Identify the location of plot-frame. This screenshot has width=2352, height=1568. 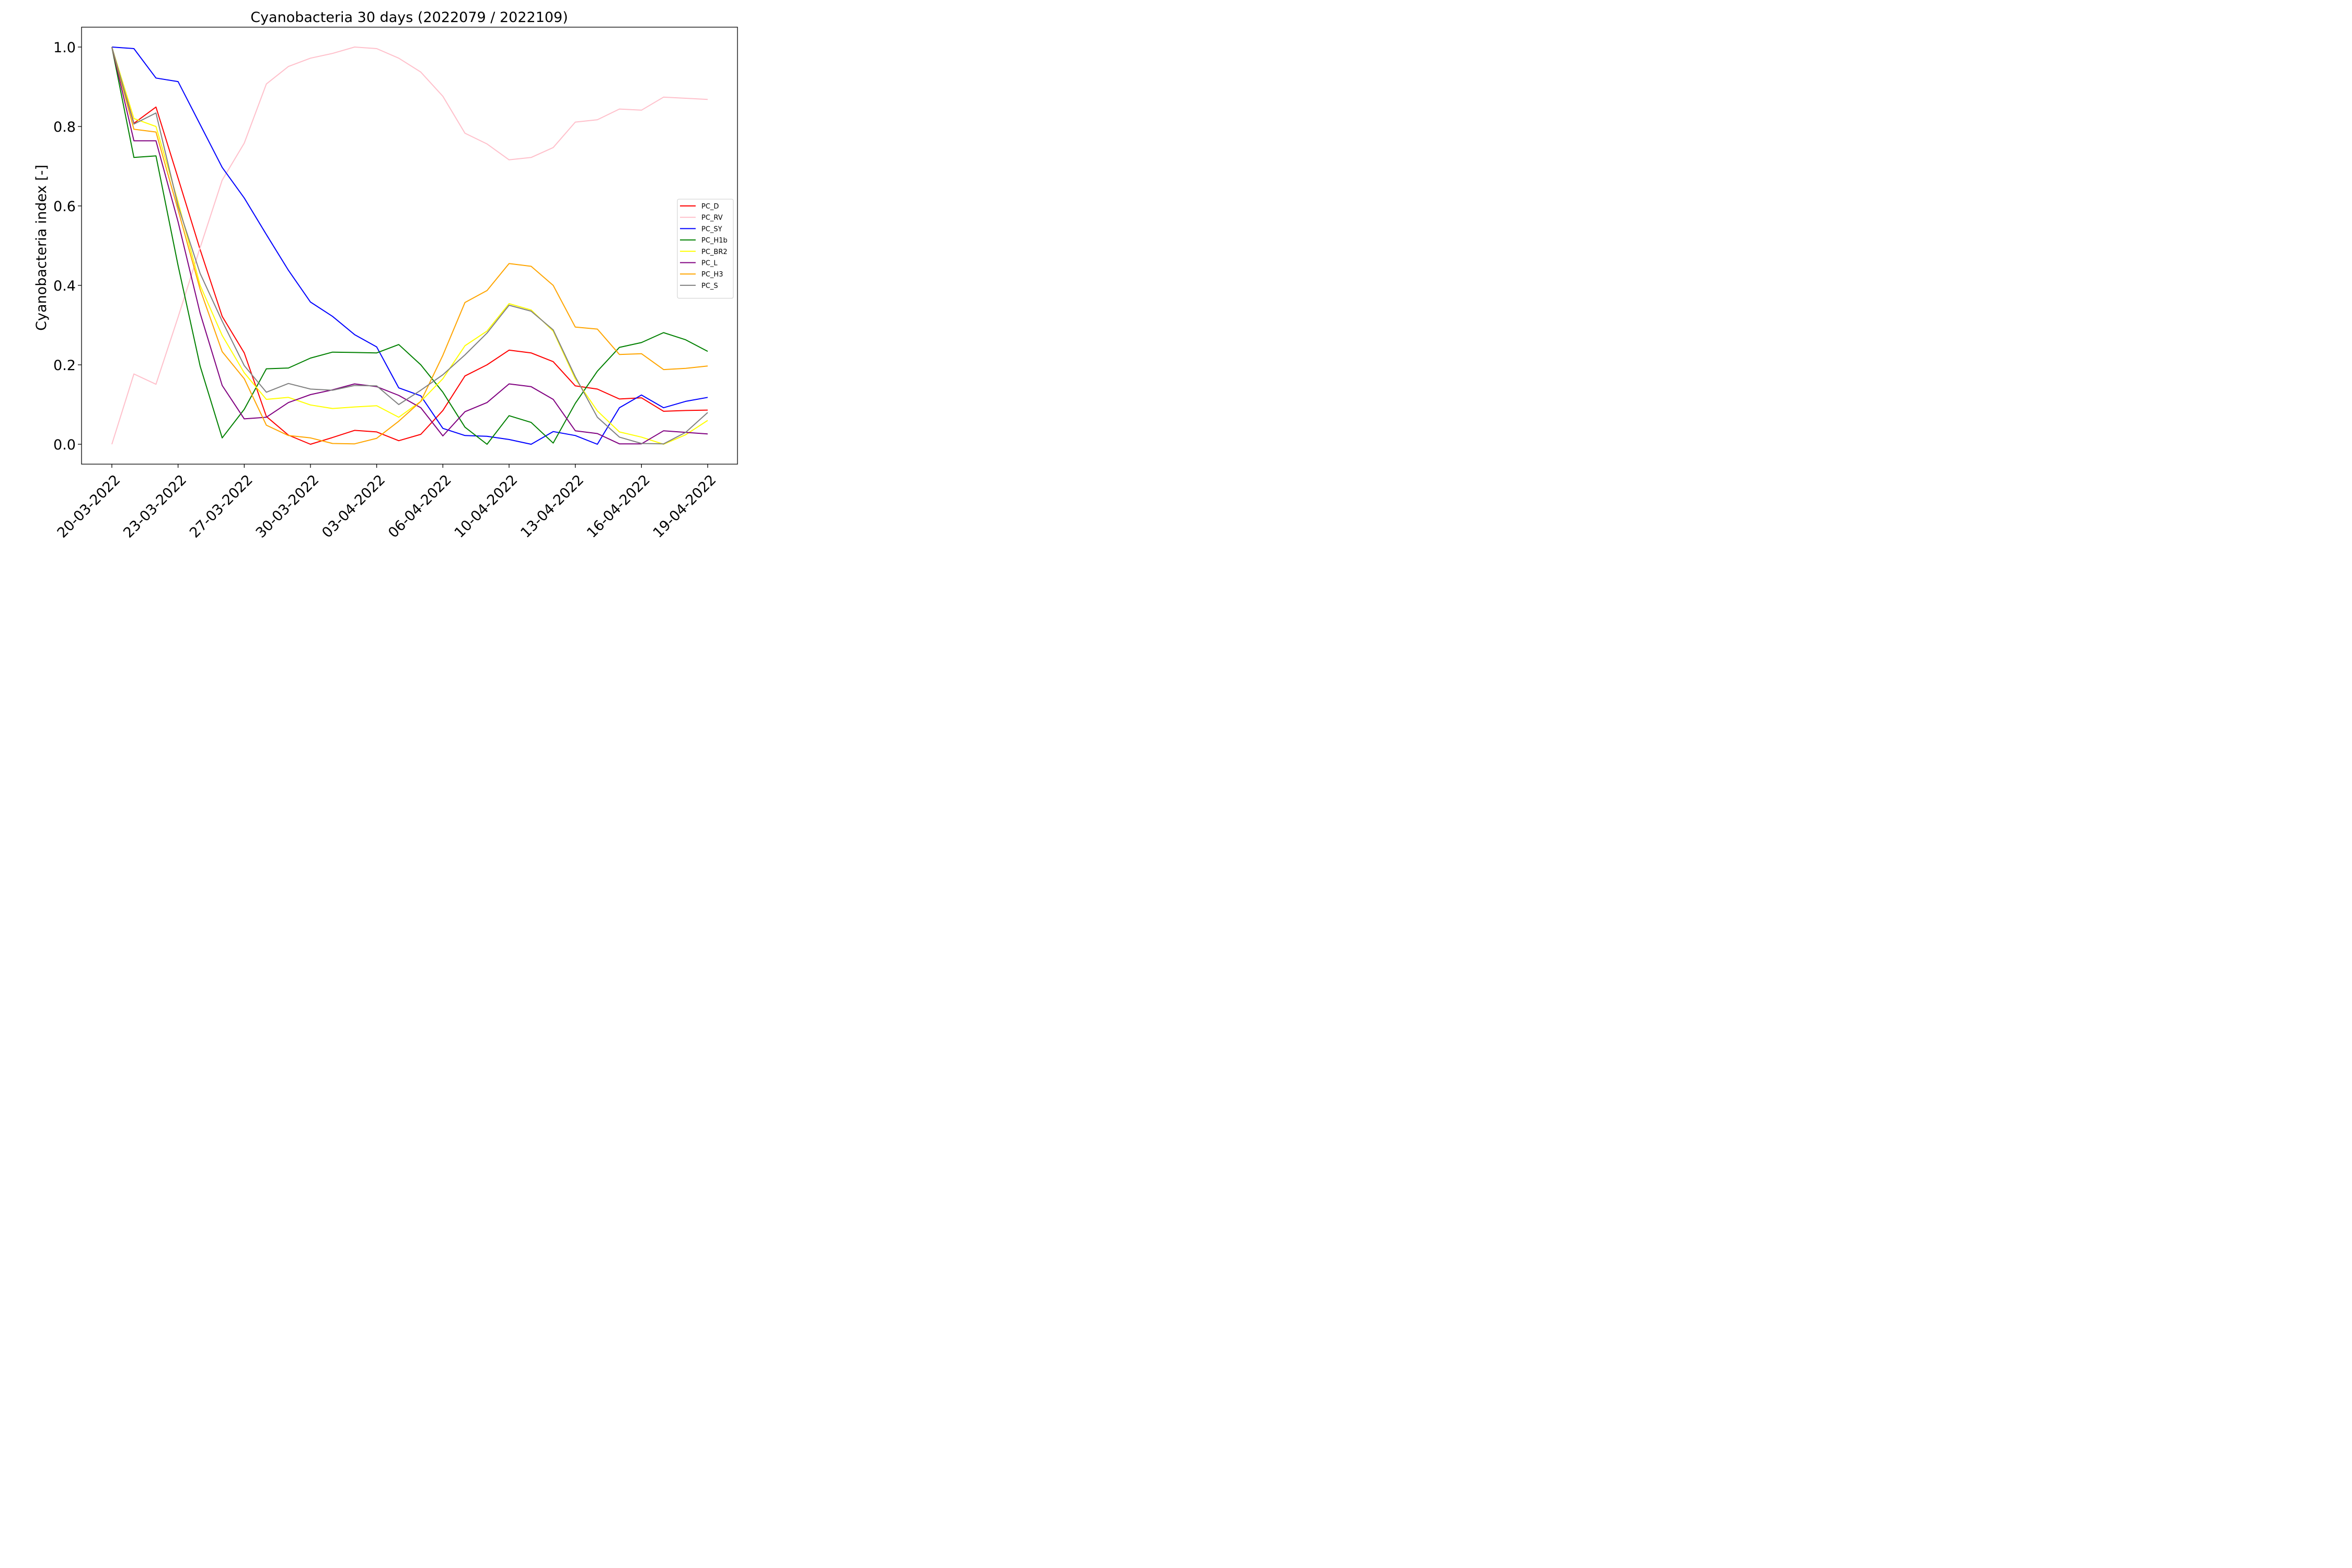
(409, 246).